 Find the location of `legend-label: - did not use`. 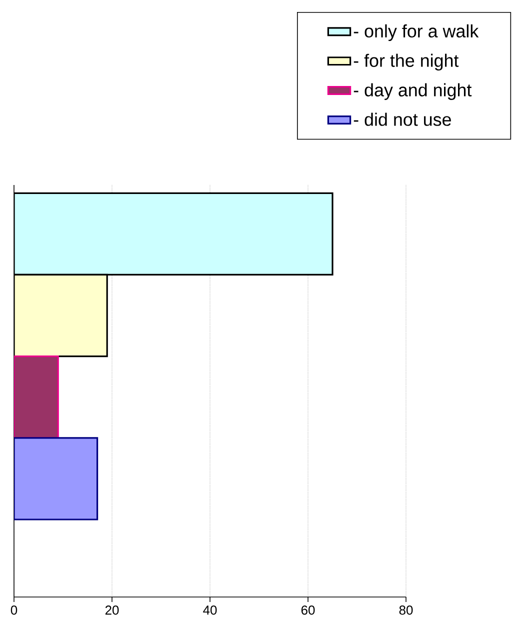

legend-label: - did not use is located at coordinates (402, 119).